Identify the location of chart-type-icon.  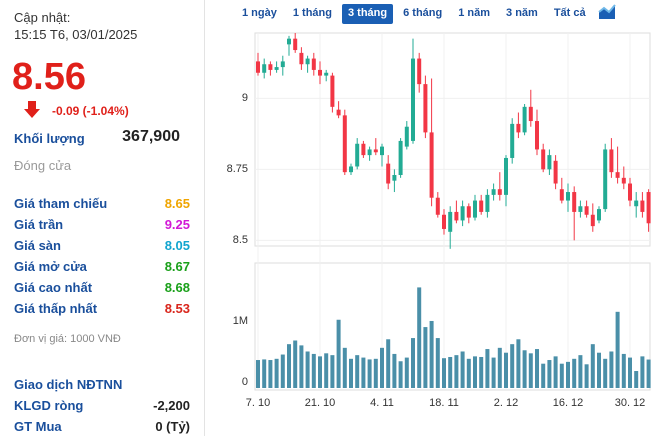
(607, 12).